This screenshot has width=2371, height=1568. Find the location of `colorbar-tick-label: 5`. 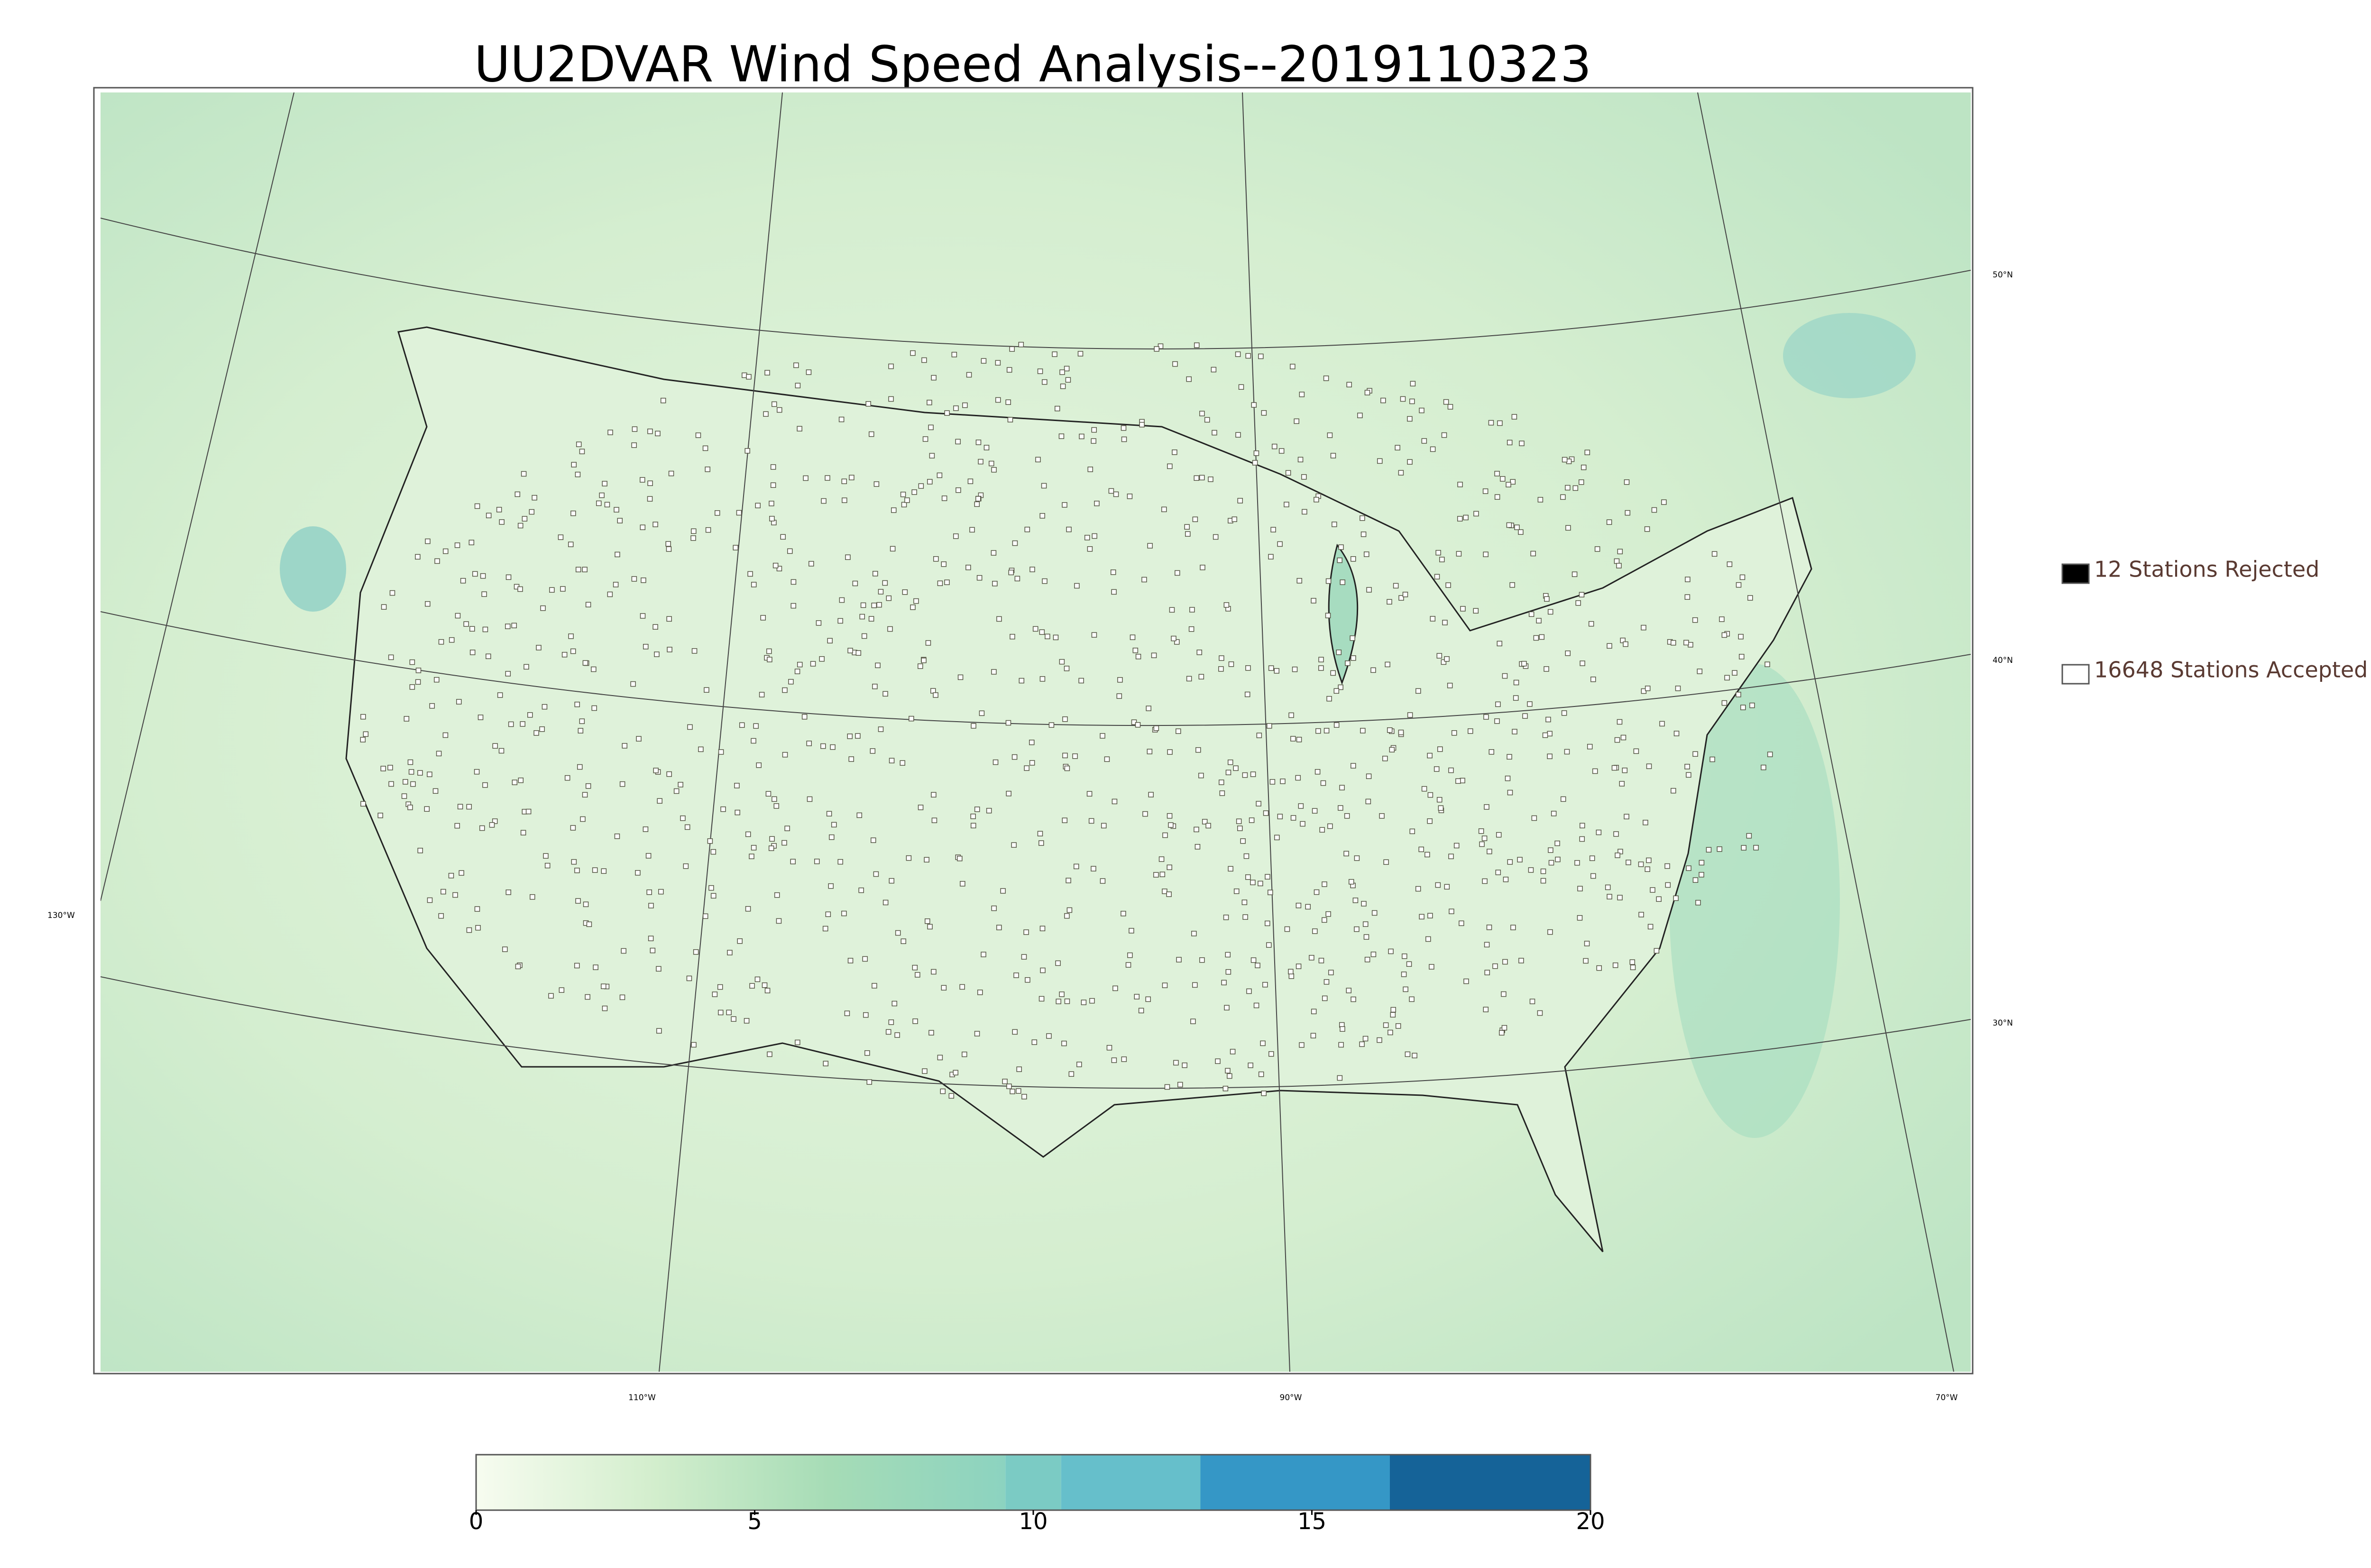

colorbar-tick-label: 5 is located at coordinates (754, 1521).